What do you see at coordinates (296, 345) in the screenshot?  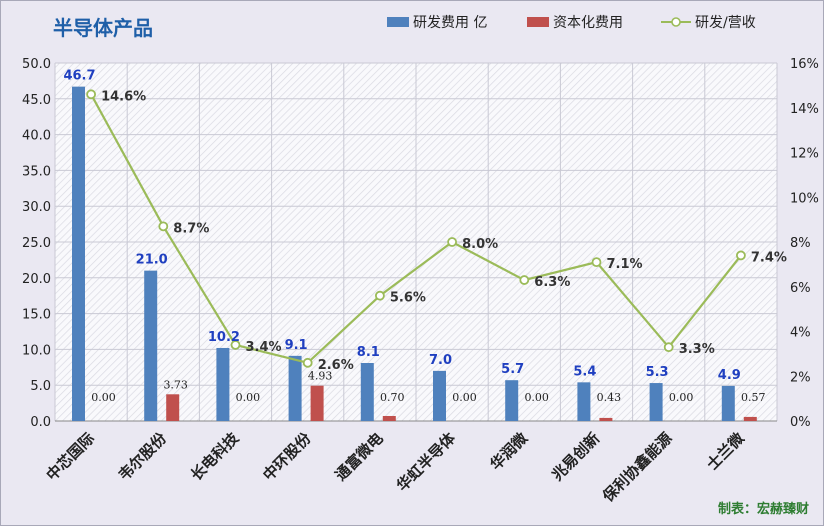 I see `rd-expense-label: 9.1` at bounding box center [296, 345].